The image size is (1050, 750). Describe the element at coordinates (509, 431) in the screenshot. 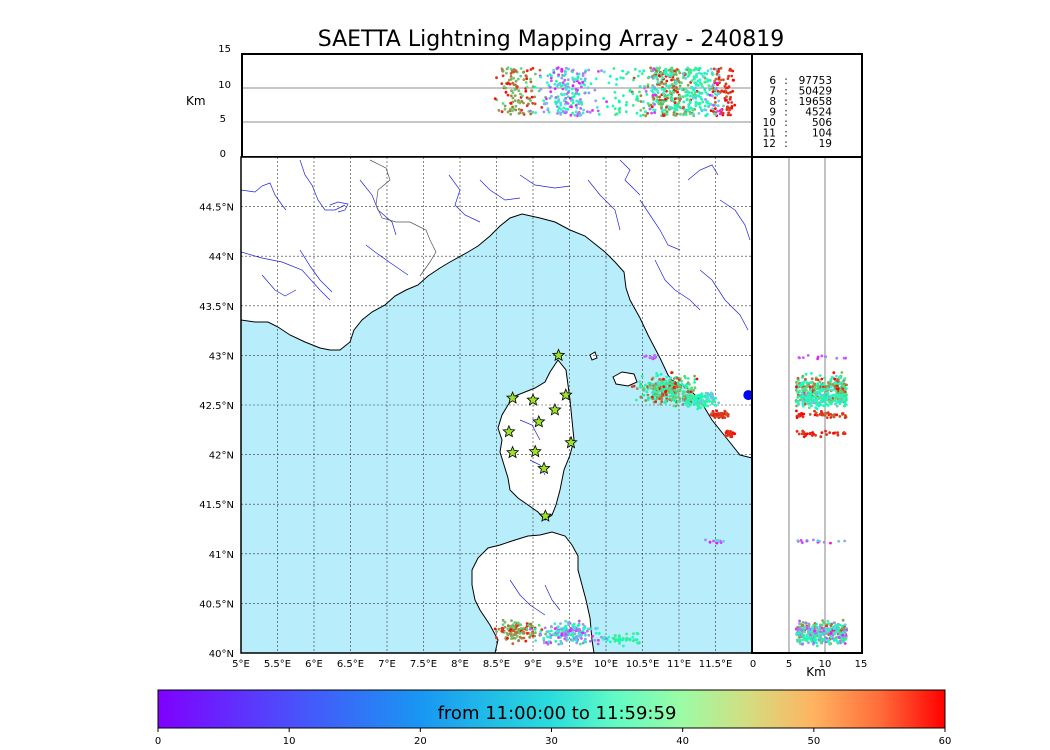

I see `star-icon` at that location.